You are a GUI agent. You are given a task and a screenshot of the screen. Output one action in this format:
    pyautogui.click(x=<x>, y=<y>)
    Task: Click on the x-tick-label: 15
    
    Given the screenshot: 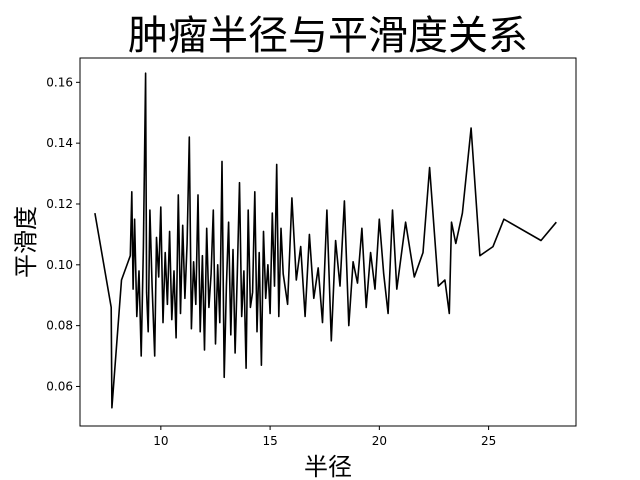 What is the action you would take?
    pyautogui.click(x=269, y=441)
    